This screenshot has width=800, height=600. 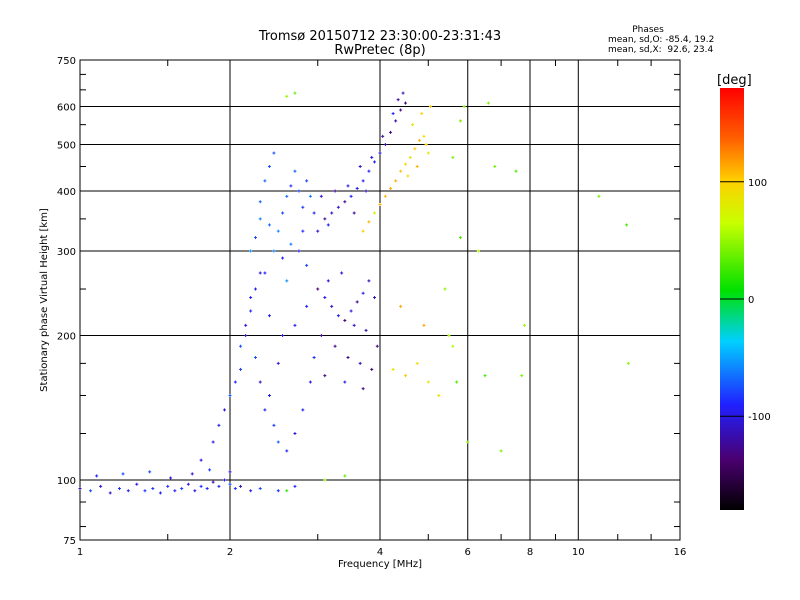 I want to click on chart-title: Tromsø 20150712 23:30:00-23:31:43, so click(x=379, y=36).